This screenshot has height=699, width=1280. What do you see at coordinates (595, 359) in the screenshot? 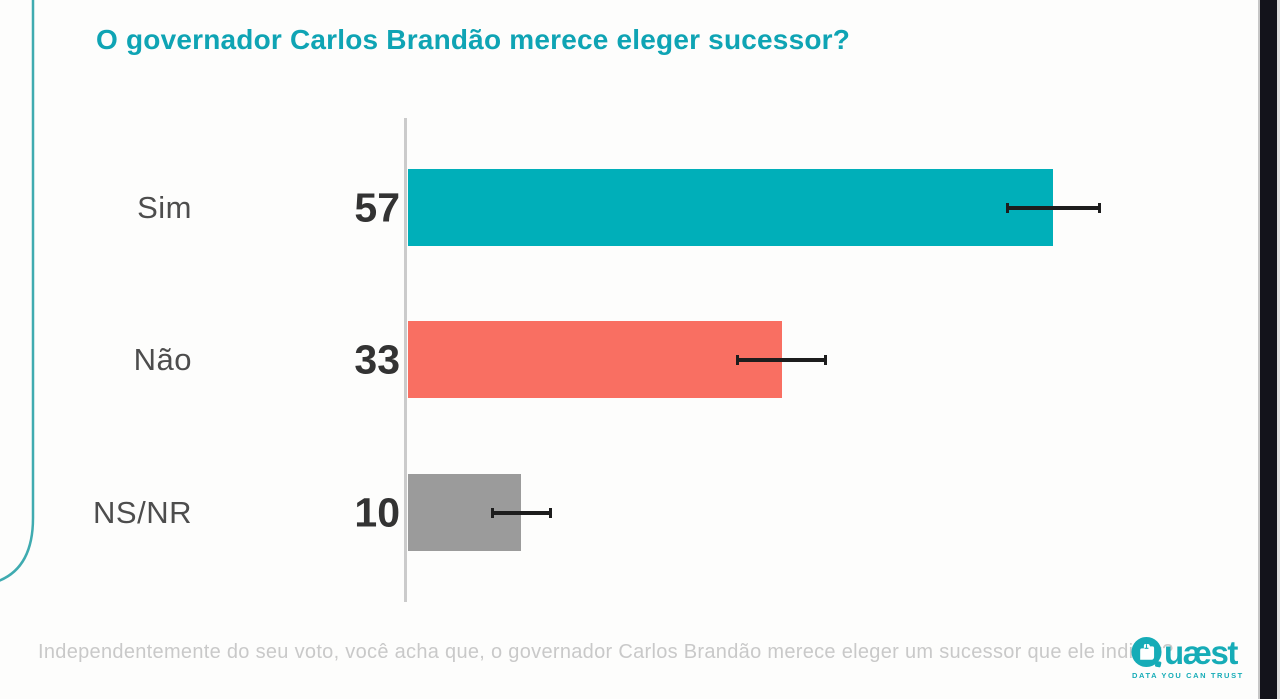
I see `bar-nao` at bounding box center [595, 359].